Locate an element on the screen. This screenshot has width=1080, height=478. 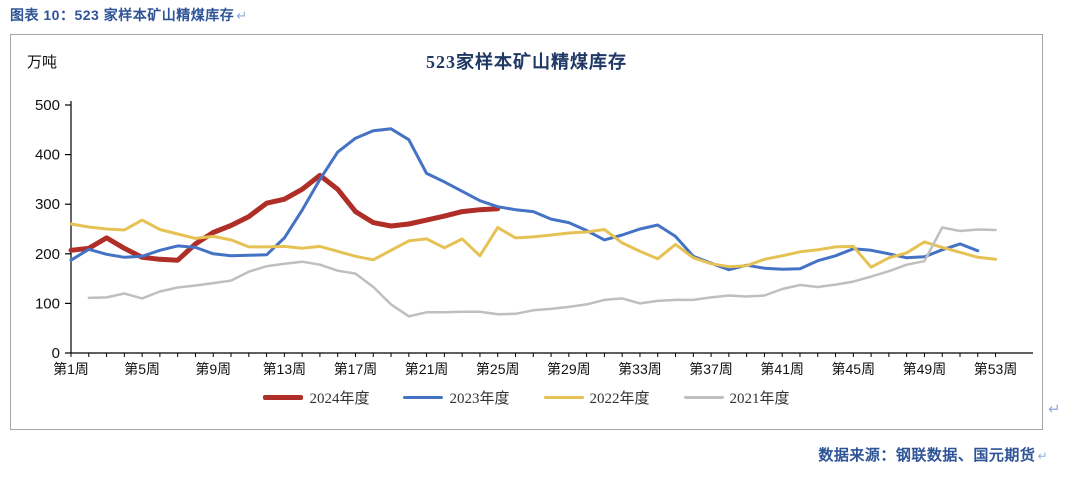
y-tick-label: 100 is located at coordinates (47, 303).